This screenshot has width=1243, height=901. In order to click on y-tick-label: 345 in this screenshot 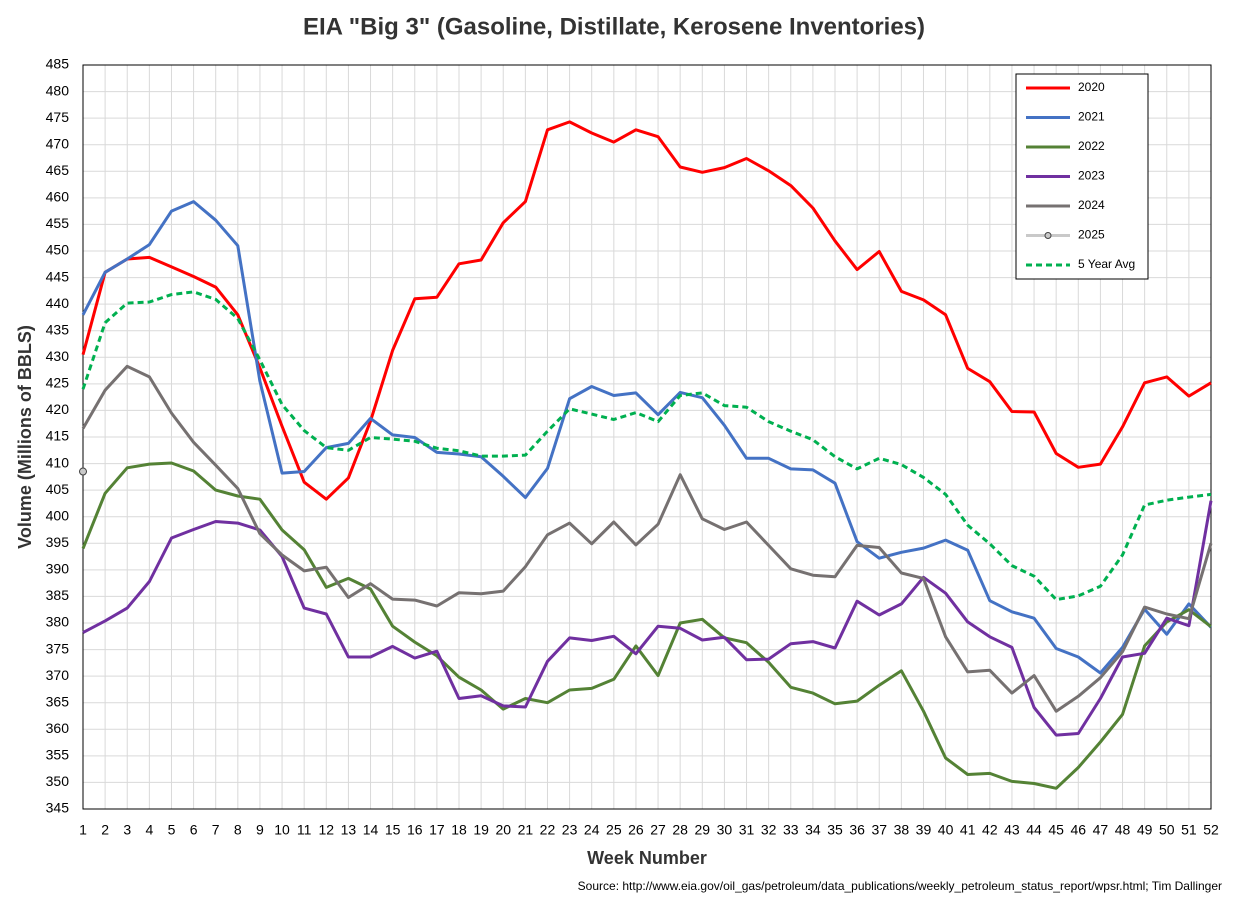, I will do `click(58, 808)`.